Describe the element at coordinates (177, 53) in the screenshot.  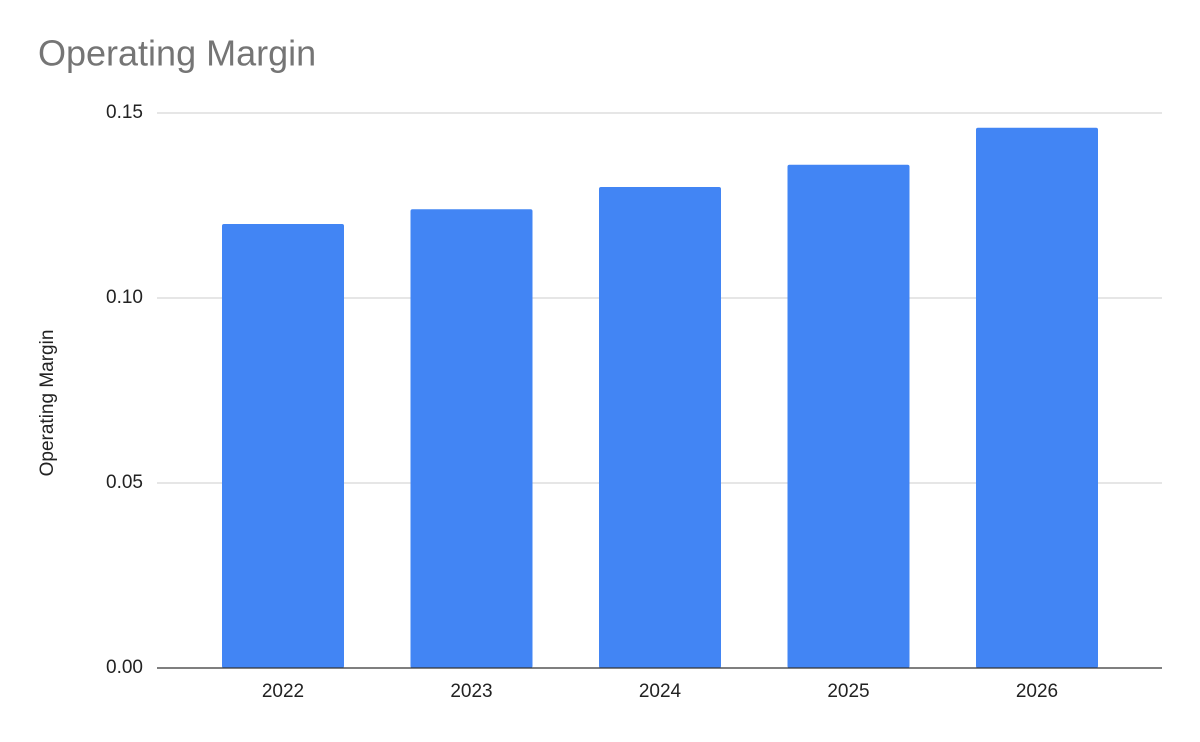
I see `chart-title: Operating Margin` at that location.